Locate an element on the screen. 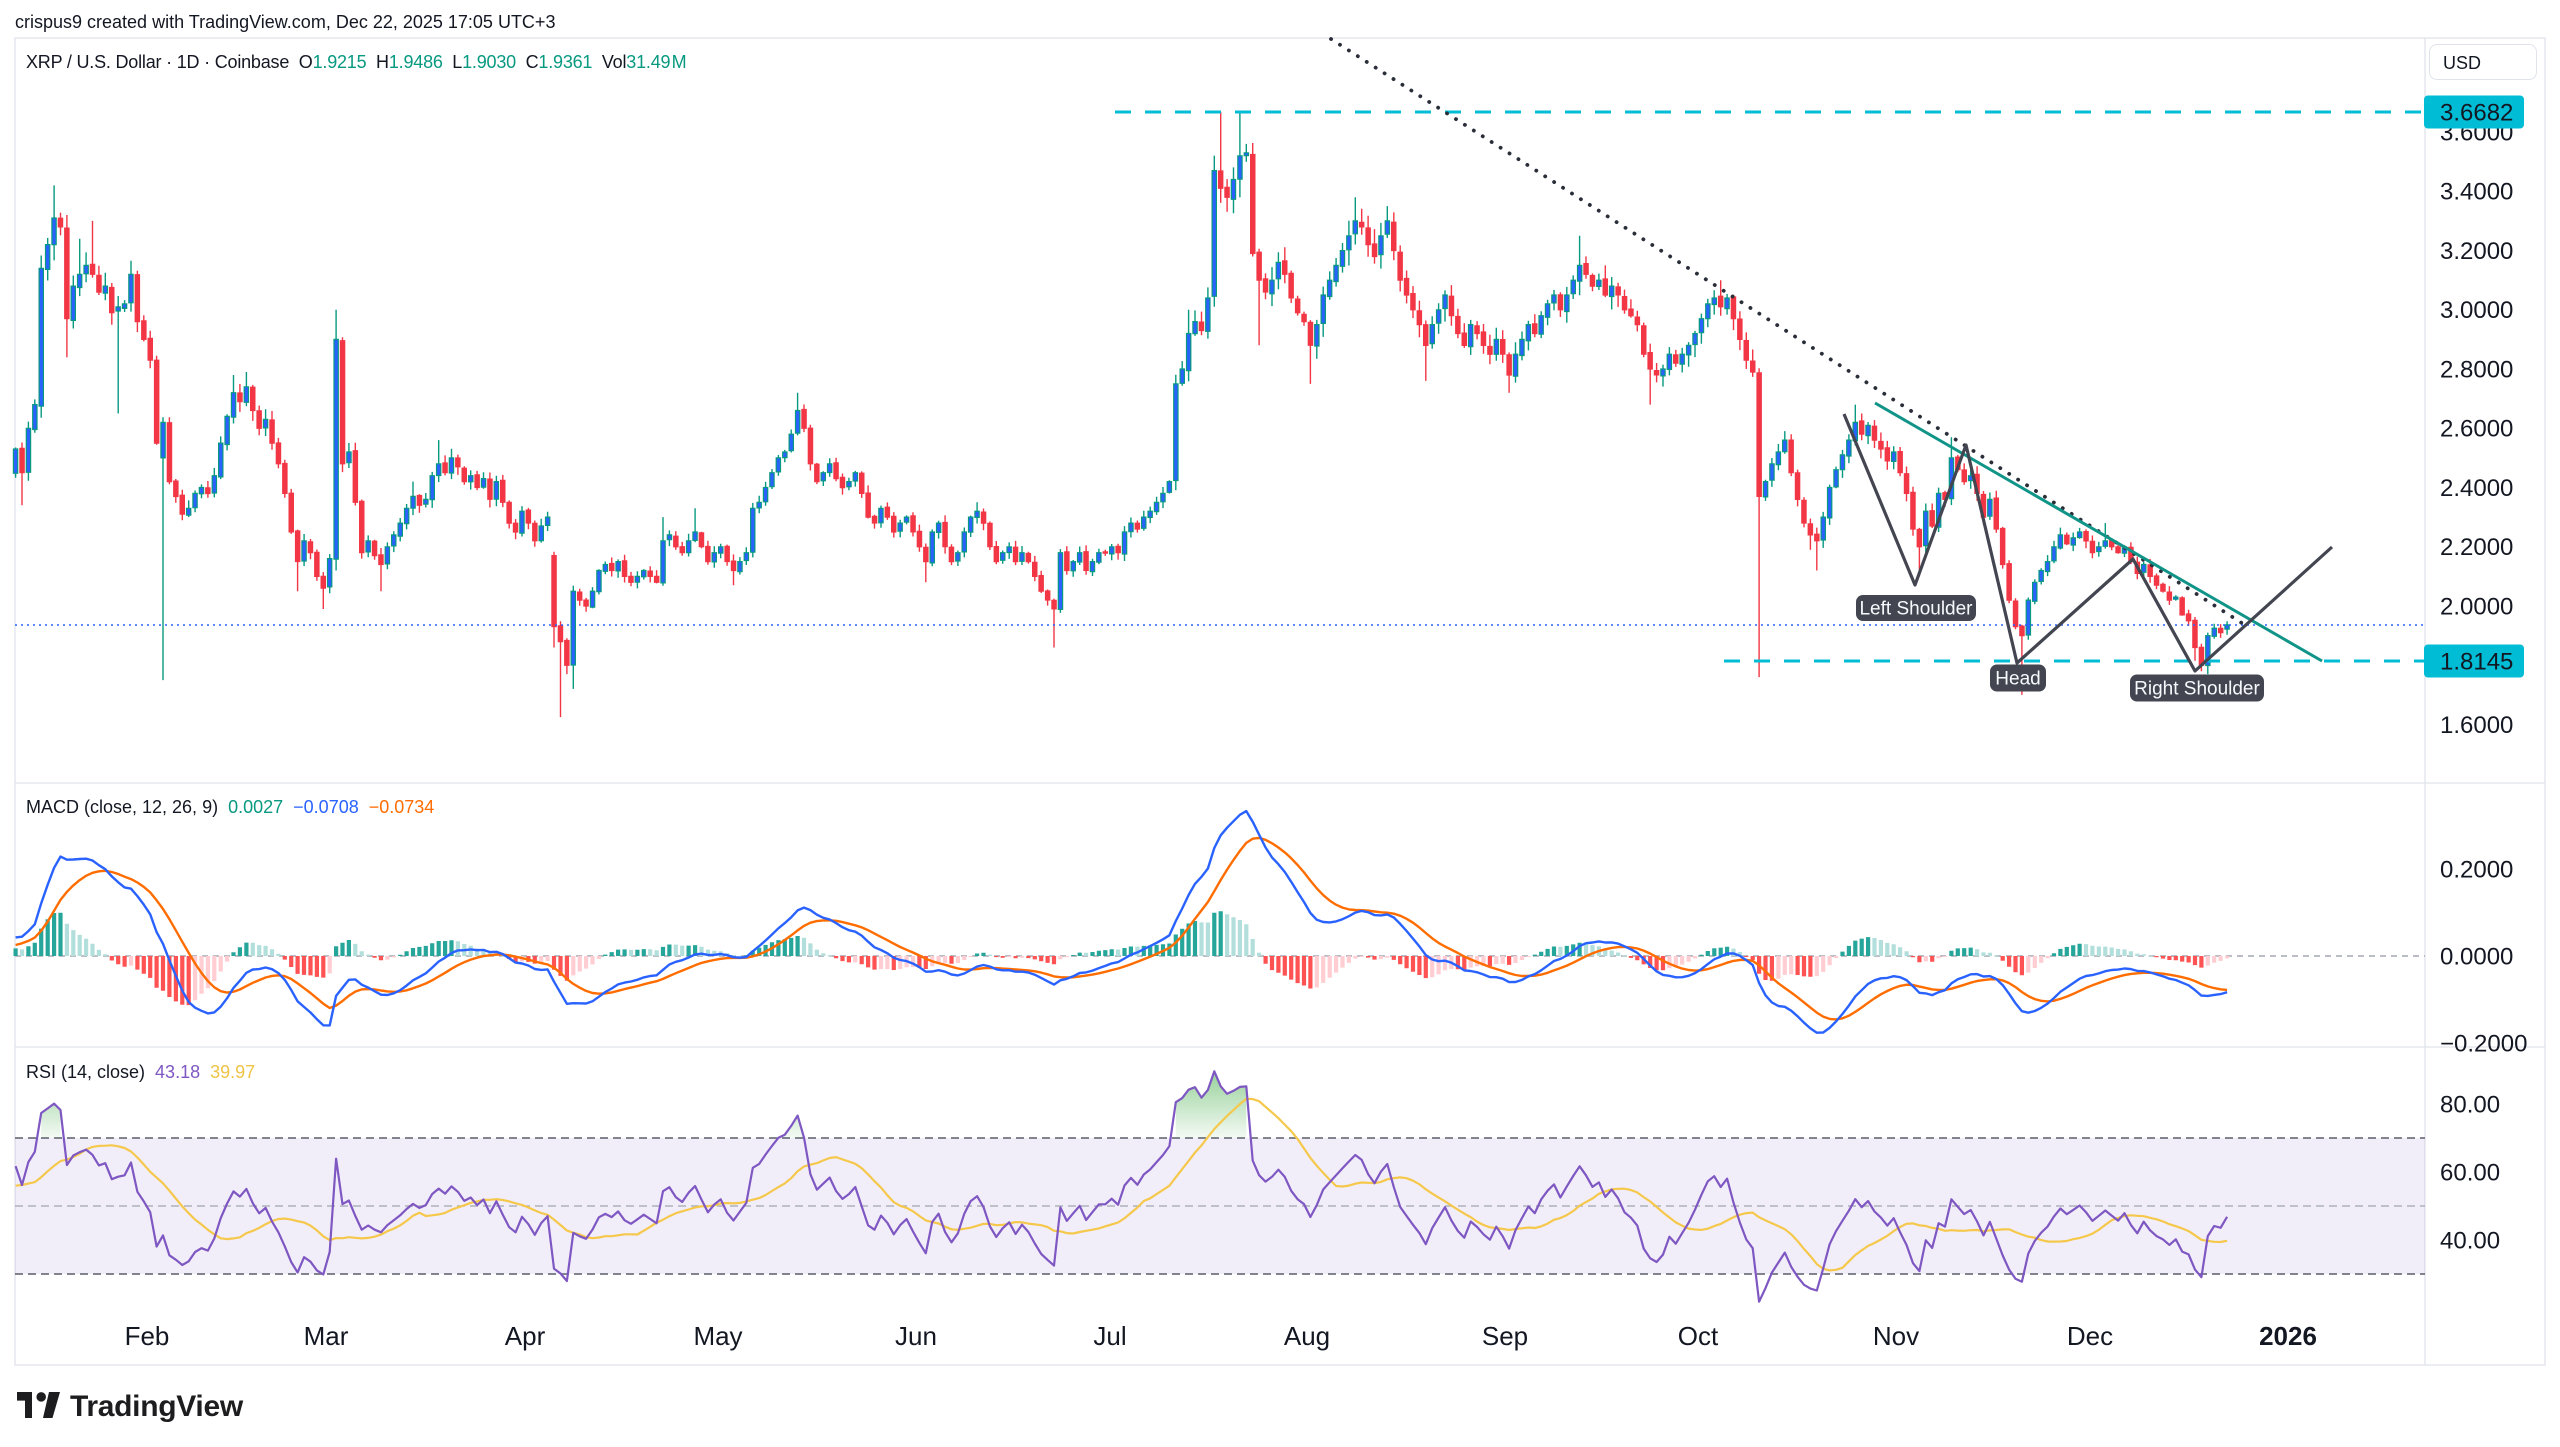 This screenshot has height=1447, width=2560. svg-text: 3.6682 is located at coordinates (2476, 112).